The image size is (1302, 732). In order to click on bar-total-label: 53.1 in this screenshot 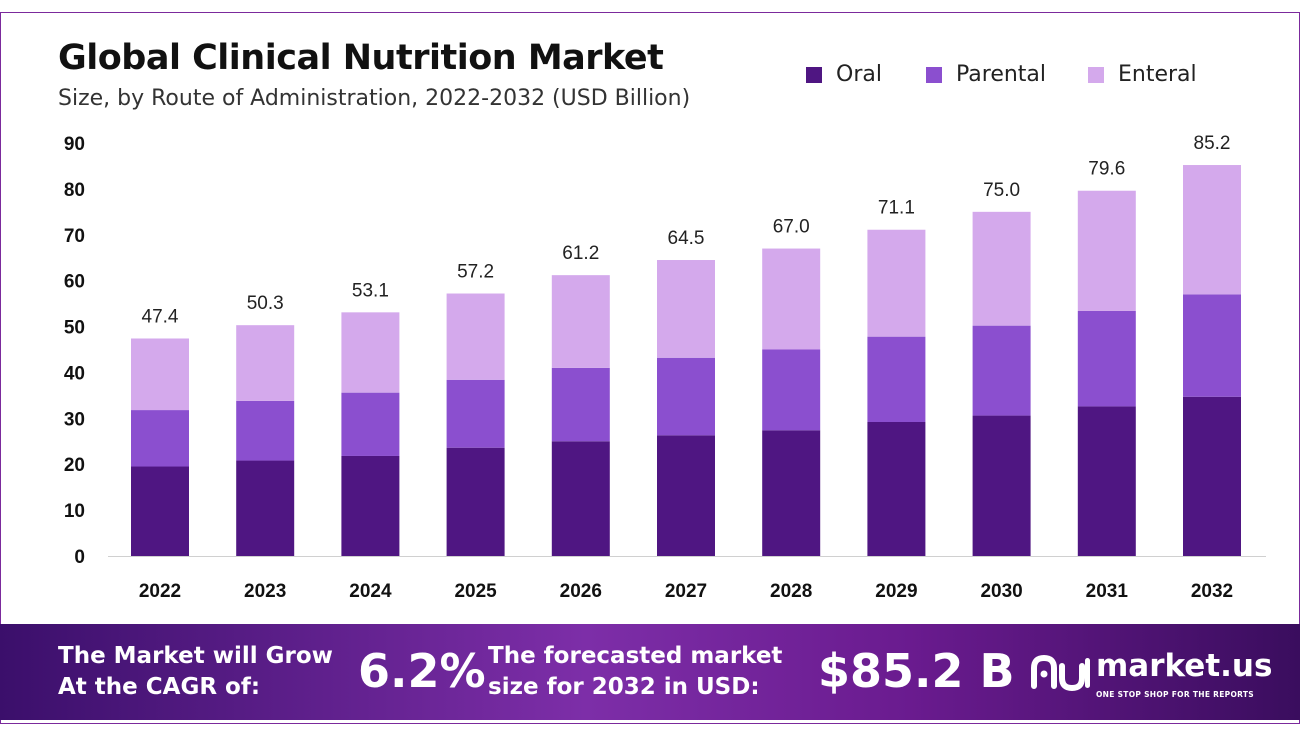, I will do `click(370, 290)`.